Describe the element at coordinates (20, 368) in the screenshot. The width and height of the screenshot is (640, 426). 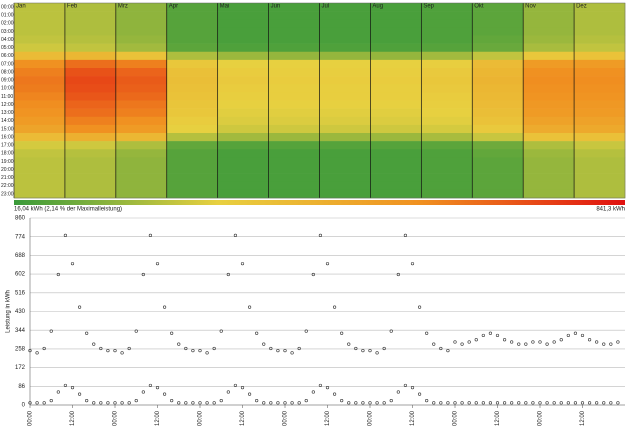
I see `y-tick-label: 172` at that location.